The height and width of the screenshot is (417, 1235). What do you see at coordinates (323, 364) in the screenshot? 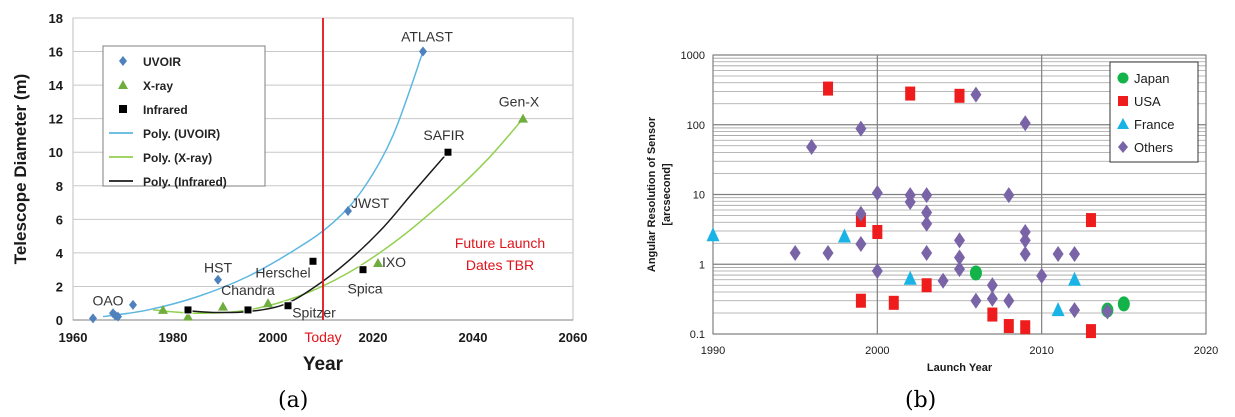
I see `x-axis-label: Year` at bounding box center [323, 364].